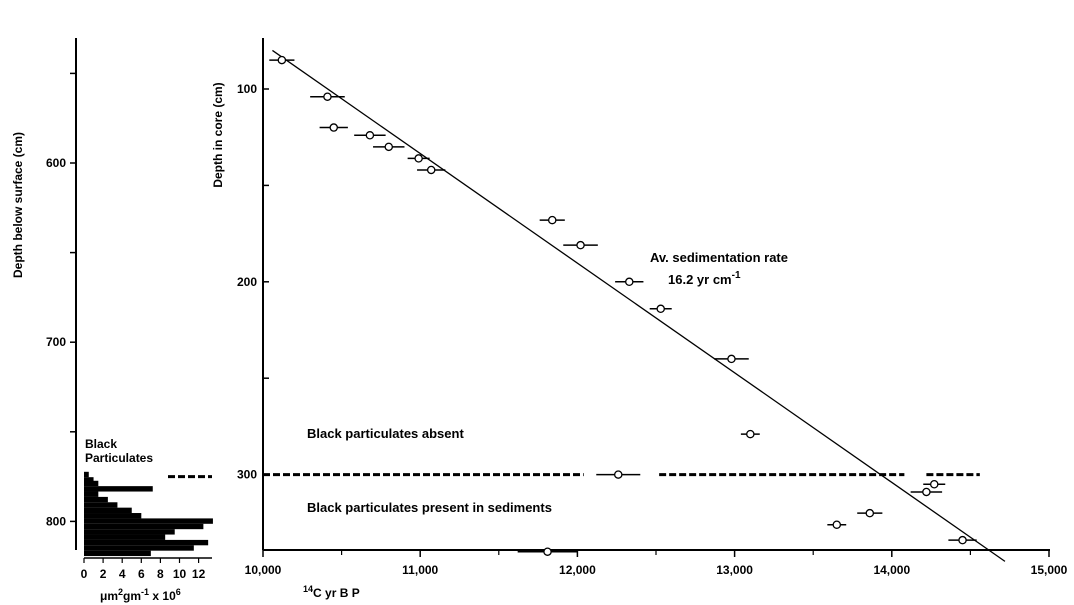  Describe the element at coordinates (700, 279) in the screenshot. I see `rate-value-text: 16.2 yr cm` at that location.